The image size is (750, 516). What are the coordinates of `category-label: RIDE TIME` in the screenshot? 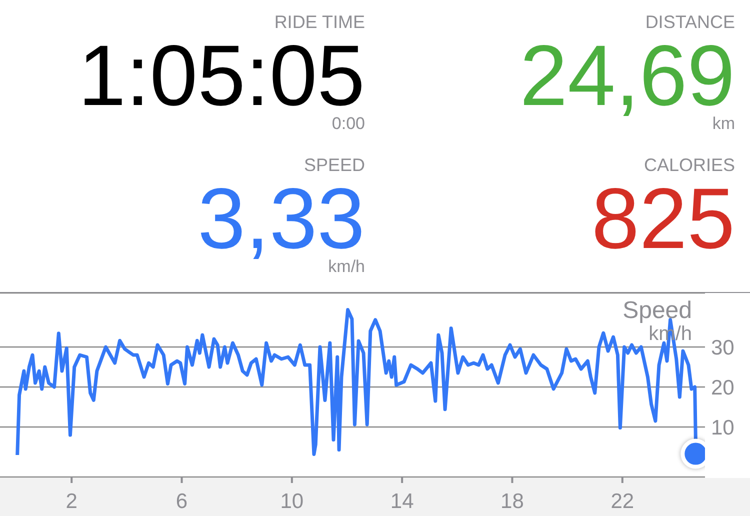 It's located at (319, 22).